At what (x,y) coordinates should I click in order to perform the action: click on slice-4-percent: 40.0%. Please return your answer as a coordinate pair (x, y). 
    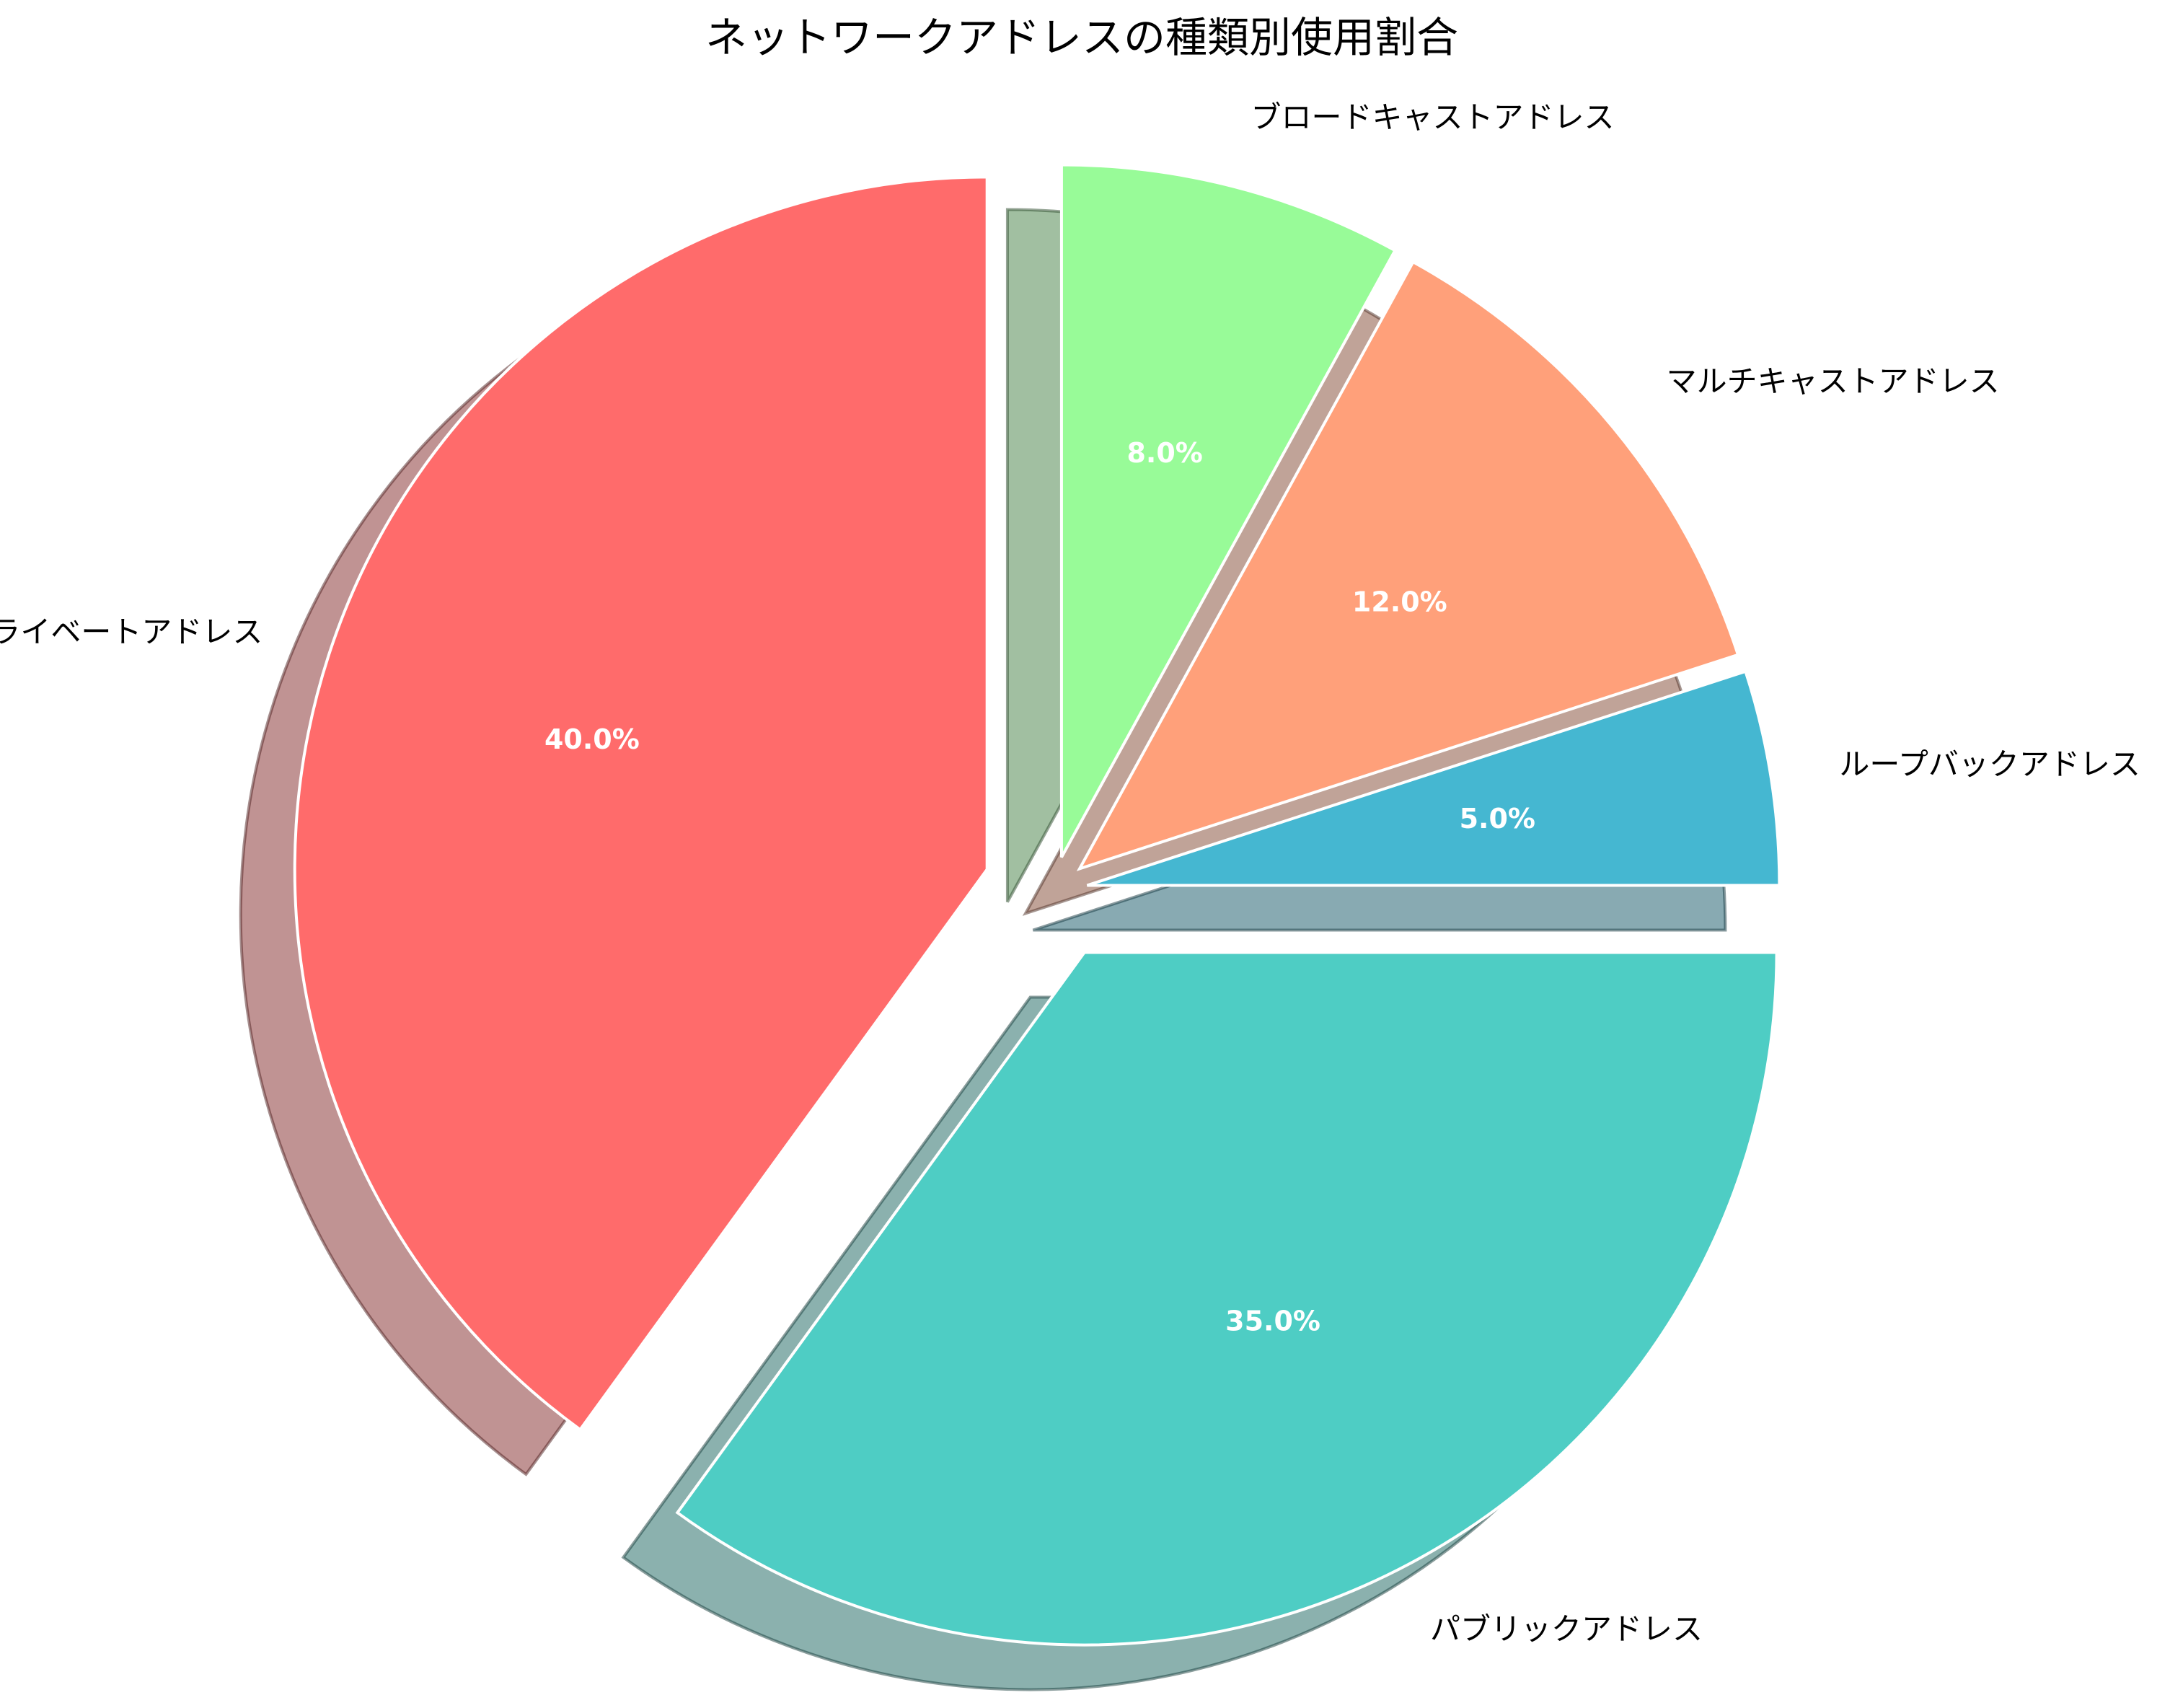
    Looking at the image, I should click on (592, 739).